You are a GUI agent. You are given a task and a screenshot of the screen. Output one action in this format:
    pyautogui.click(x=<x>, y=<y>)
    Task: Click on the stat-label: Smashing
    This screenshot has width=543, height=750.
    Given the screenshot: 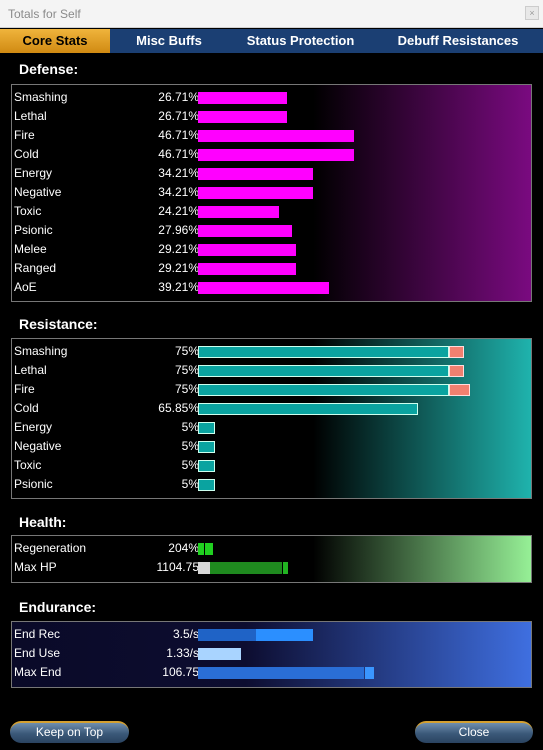 What is the action you would take?
    pyautogui.click(x=41, y=351)
    